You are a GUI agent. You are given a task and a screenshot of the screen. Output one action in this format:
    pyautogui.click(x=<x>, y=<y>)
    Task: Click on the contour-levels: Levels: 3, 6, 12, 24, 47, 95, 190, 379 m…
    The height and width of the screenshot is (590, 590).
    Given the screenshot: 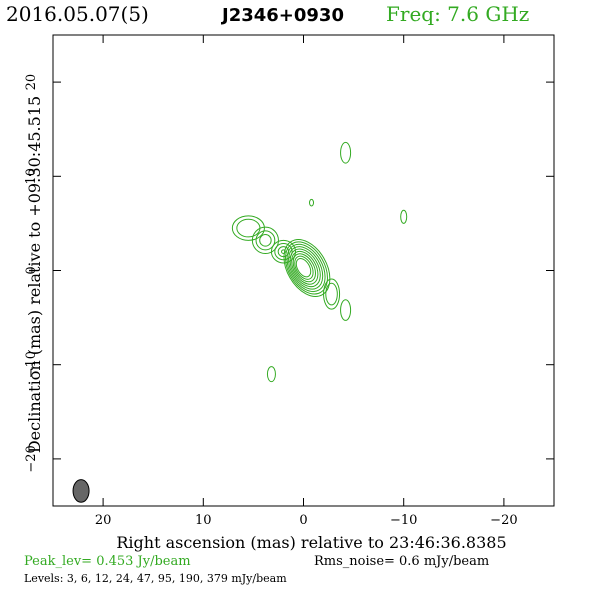 What is the action you would take?
    pyautogui.click(x=155, y=578)
    